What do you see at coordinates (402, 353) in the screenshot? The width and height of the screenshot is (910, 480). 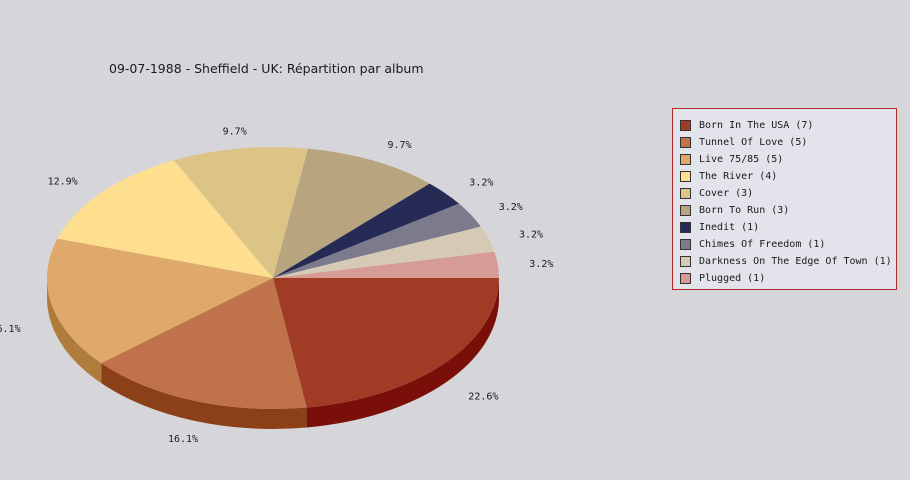 I see `pie-side-born-in-the-usa` at bounding box center [402, 353].